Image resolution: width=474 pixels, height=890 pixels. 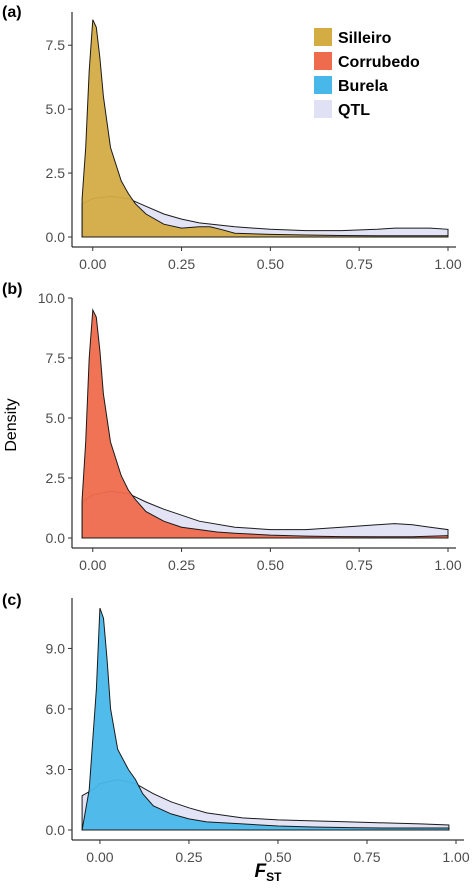 What do you see at coordinates (363, 86) in the screenshot?
I see `legend-label: Burela` at bounding box center [363, 86].